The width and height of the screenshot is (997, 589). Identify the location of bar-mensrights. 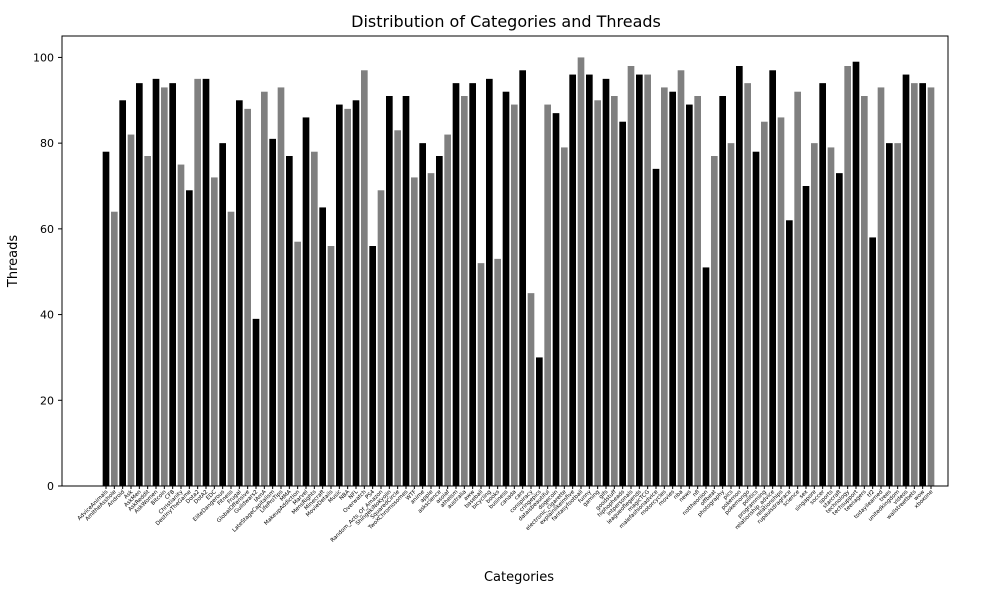
(314, 318).